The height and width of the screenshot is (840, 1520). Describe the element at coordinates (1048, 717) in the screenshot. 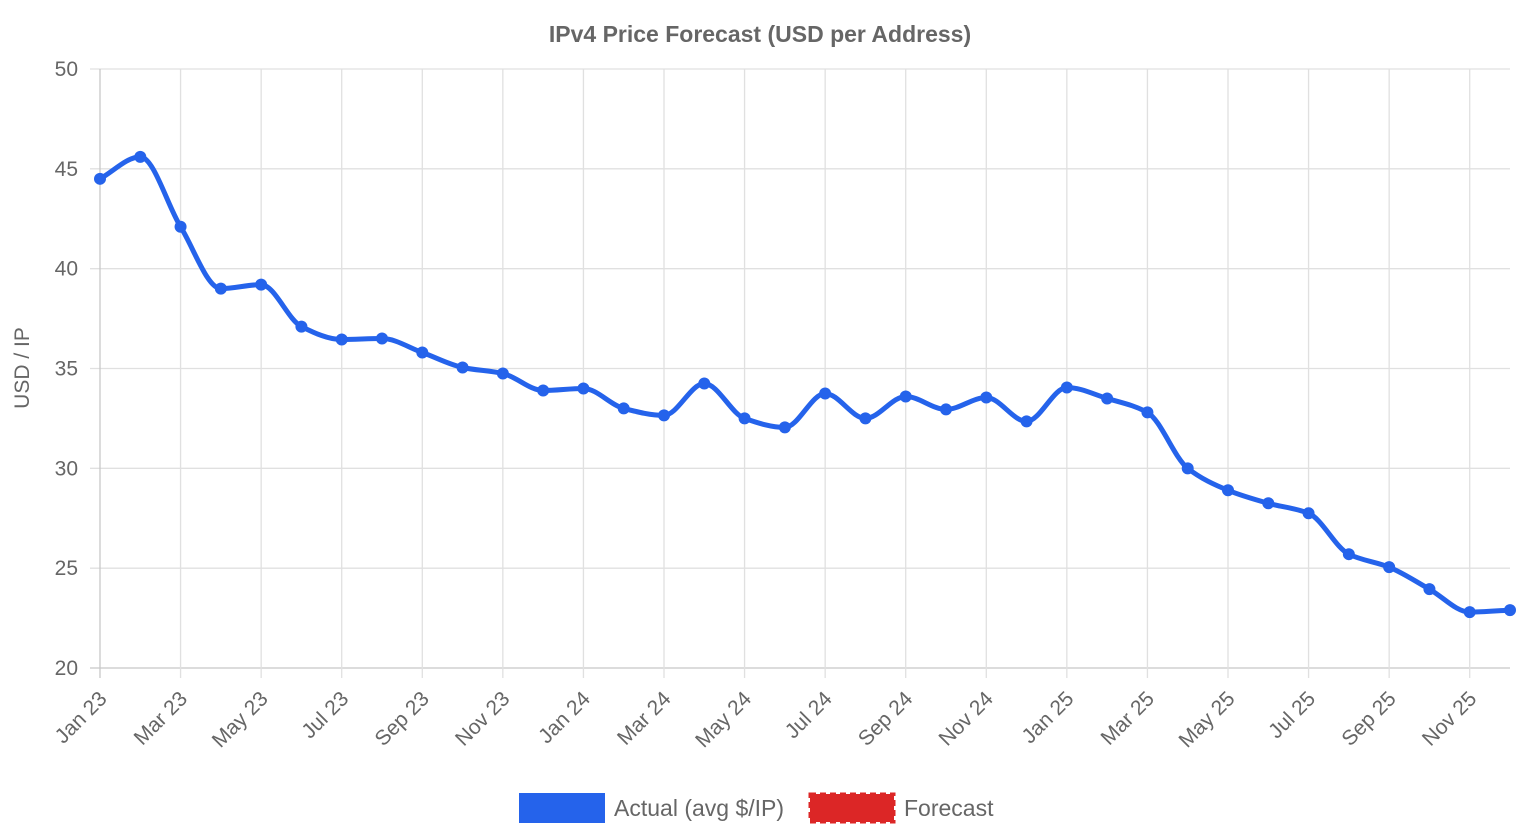

I see `x-tick-label: Jan 25` at that location.